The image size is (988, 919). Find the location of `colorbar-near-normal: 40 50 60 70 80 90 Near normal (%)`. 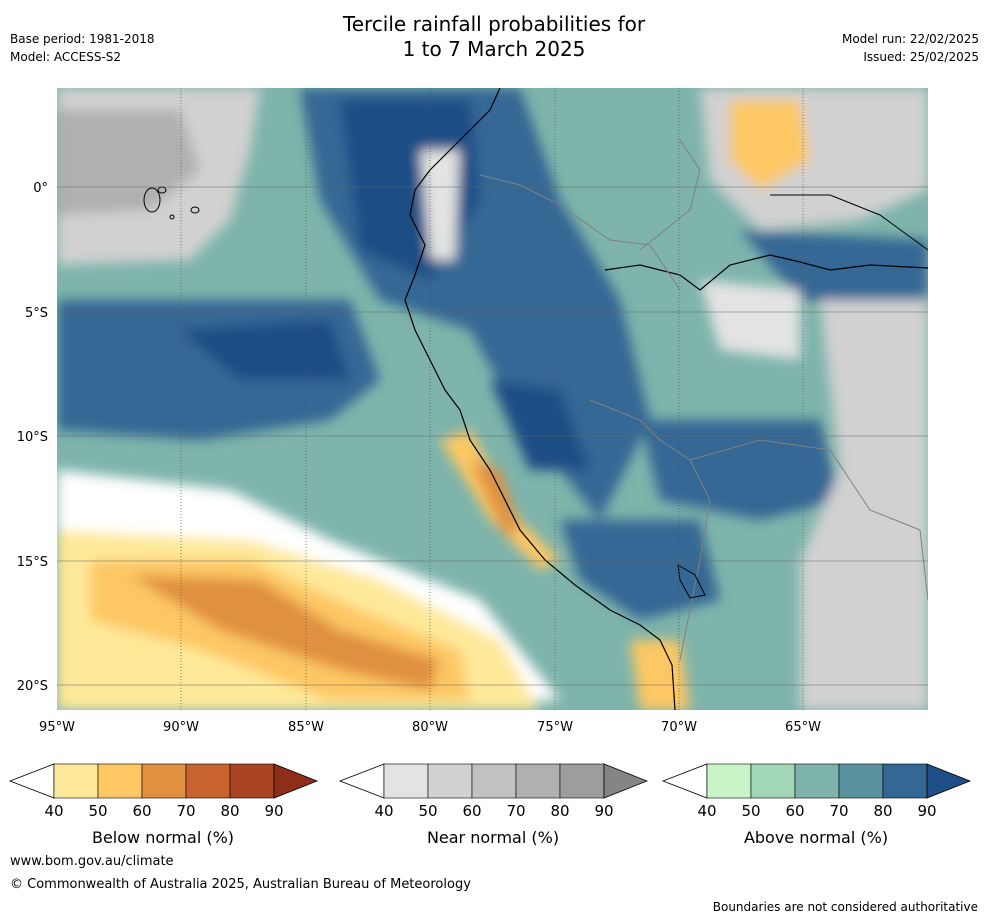

colorbar-near-normal: 40 50 60 70 80 90 Near normal (%) is located at coordinates (493, 805).